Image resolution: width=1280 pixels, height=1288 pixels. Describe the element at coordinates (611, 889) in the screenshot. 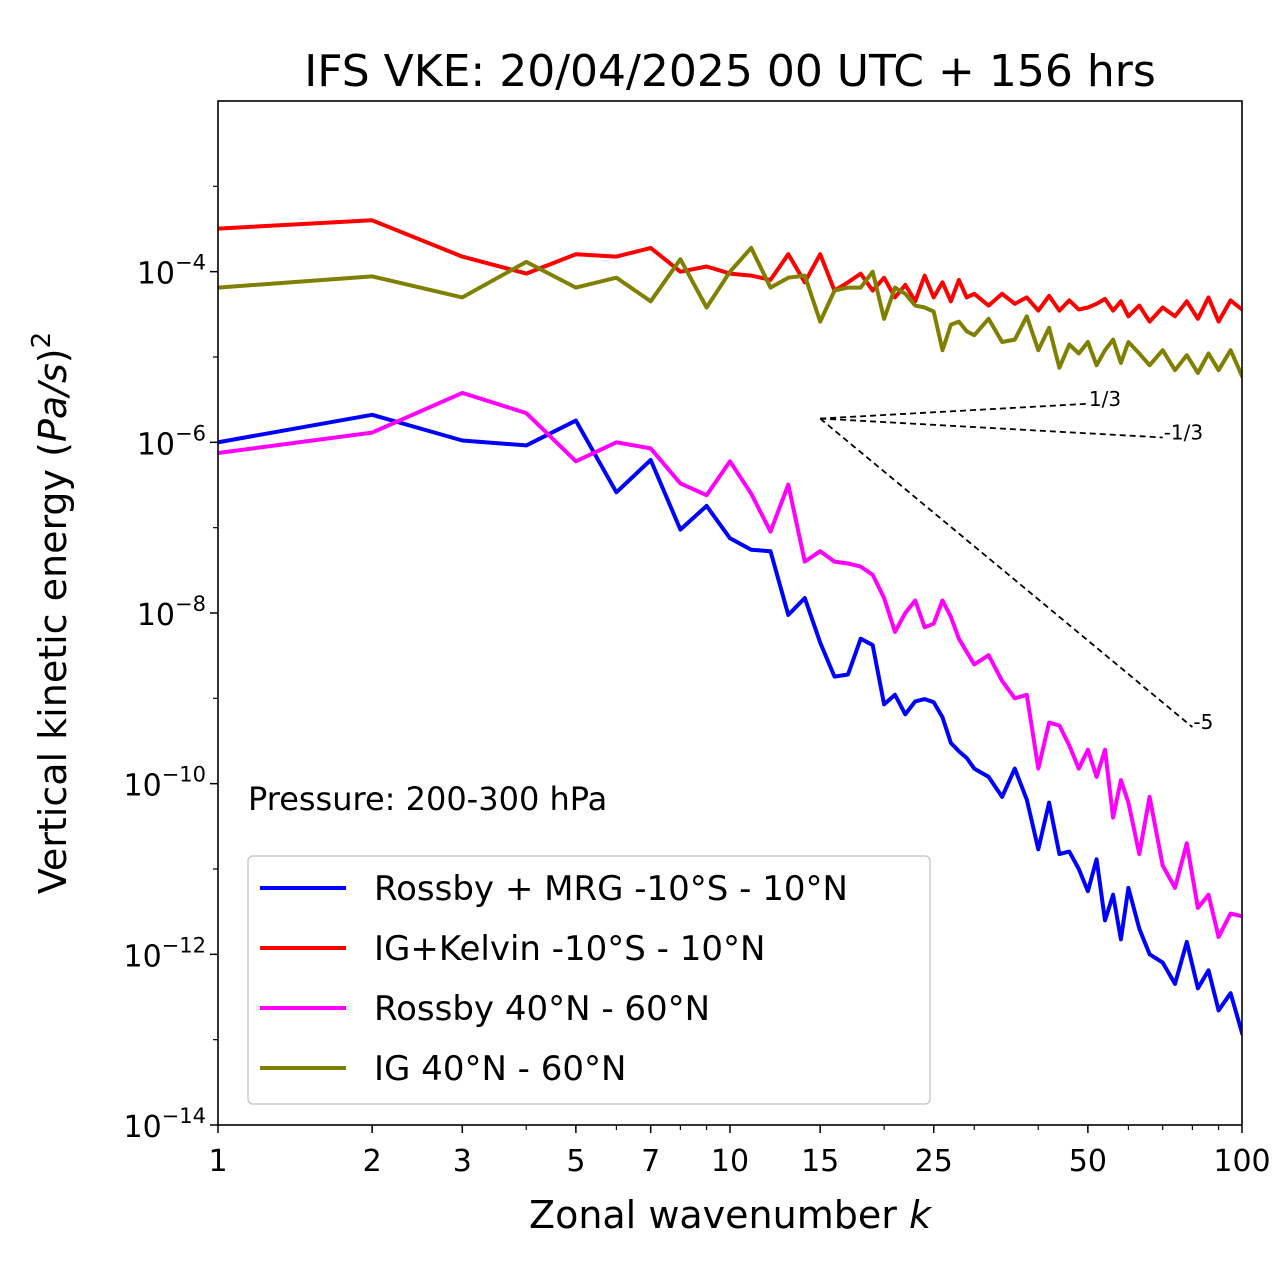

I see `legend-label: Rossby + MRG -10°S - 10°N` at that location.